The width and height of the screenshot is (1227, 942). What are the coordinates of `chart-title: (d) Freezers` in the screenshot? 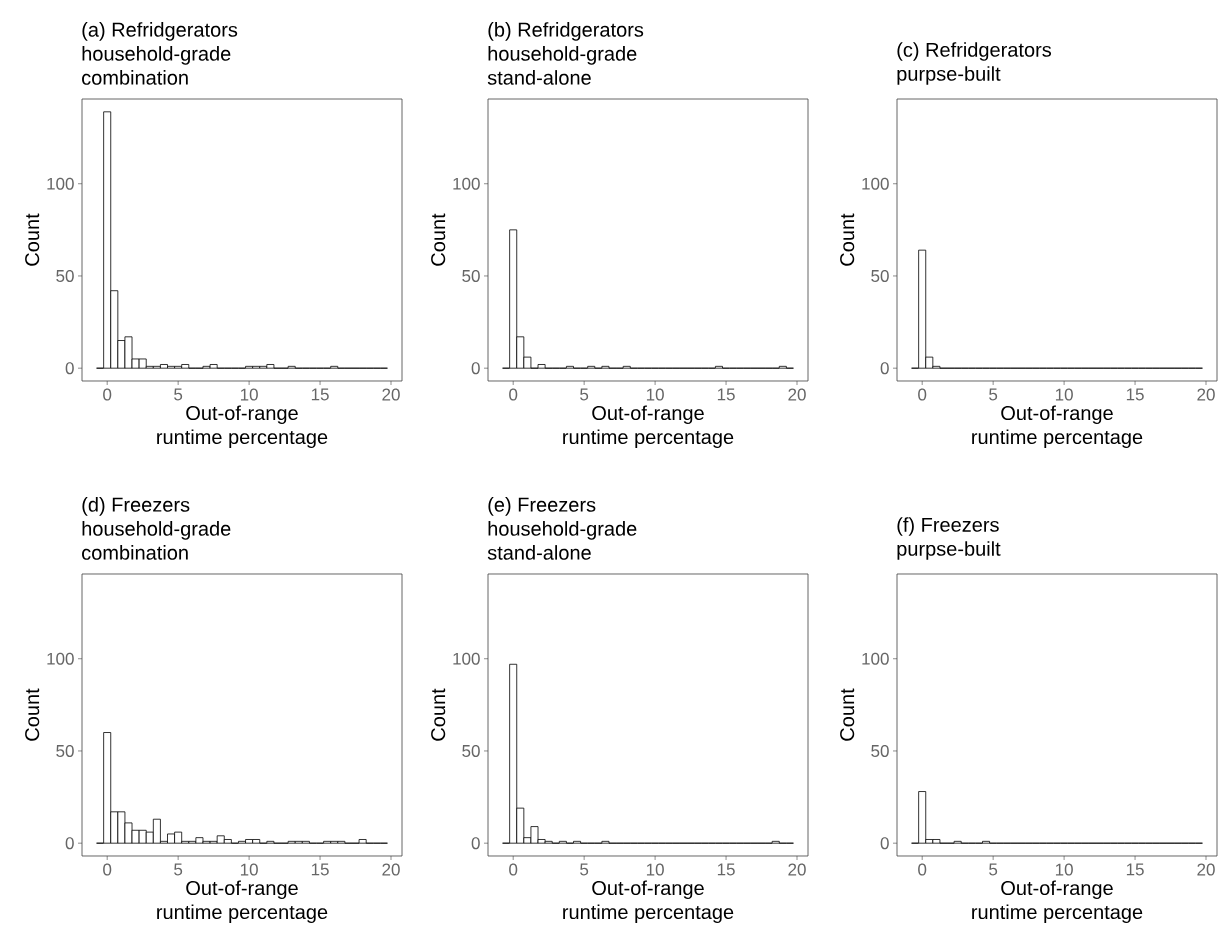 It's located at (136, 506).